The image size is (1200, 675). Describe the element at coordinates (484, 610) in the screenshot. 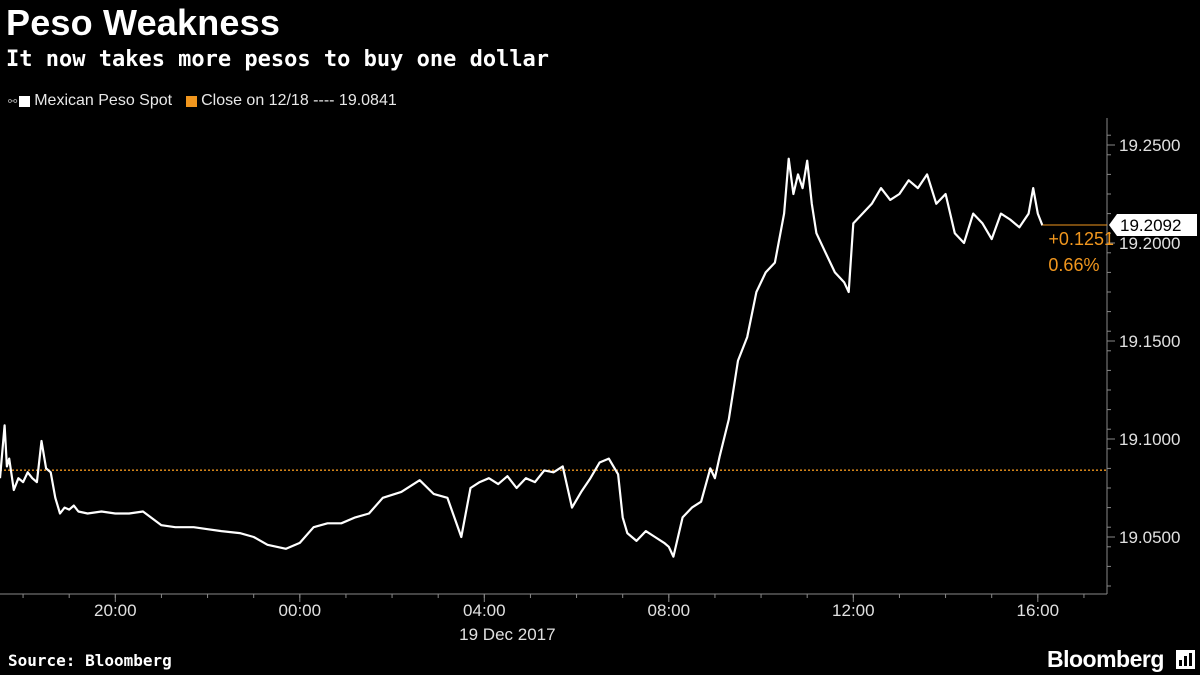

I see `x-tick-label: 04:00` at that location.